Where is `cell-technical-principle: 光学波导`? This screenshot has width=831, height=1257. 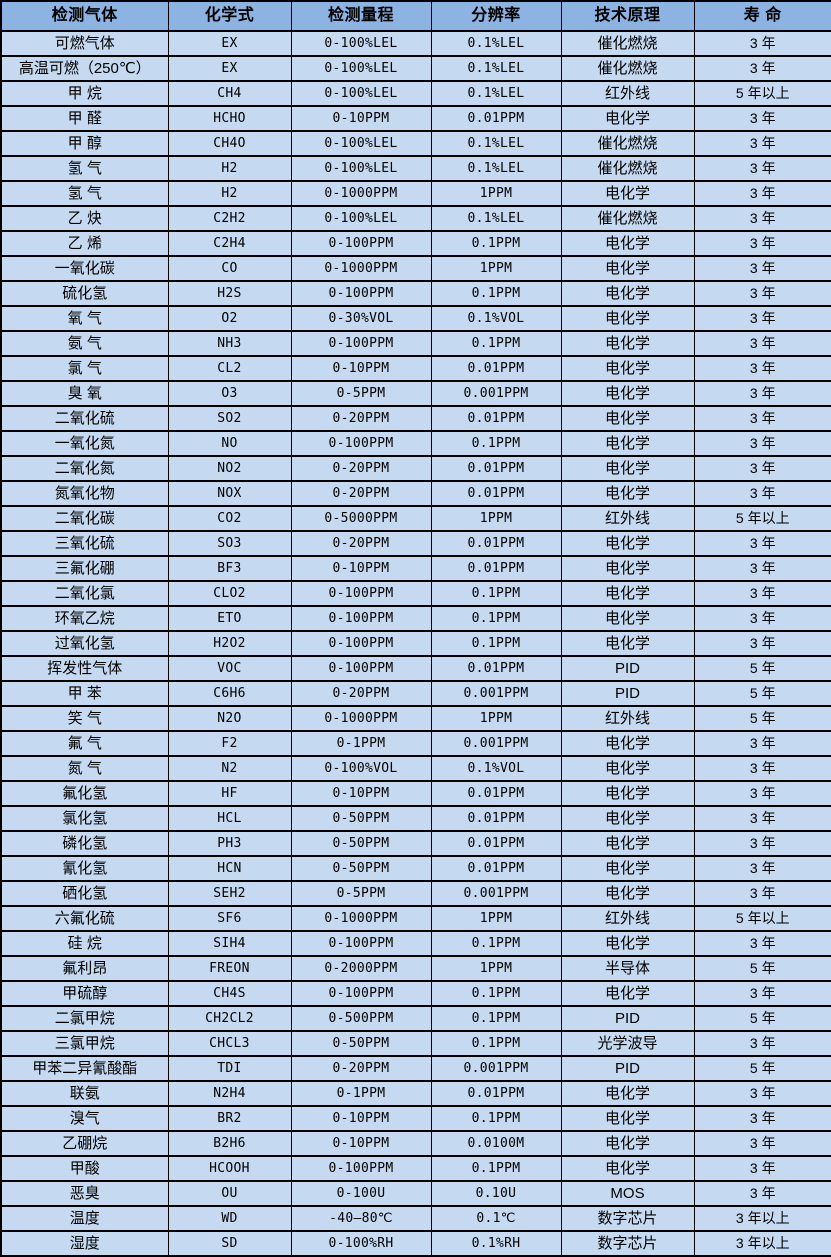
cell-technical-principle: 光学波导 is located at coordinates (627, 1044).